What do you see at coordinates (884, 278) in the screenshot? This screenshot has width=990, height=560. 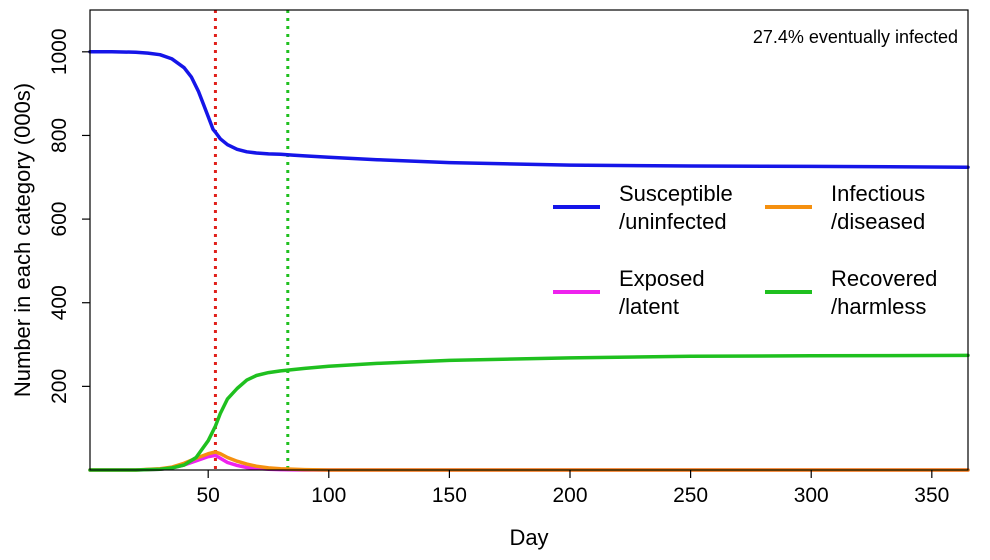 I see `legend-label-recovered: Recovered` at bounding box center [884, 278].